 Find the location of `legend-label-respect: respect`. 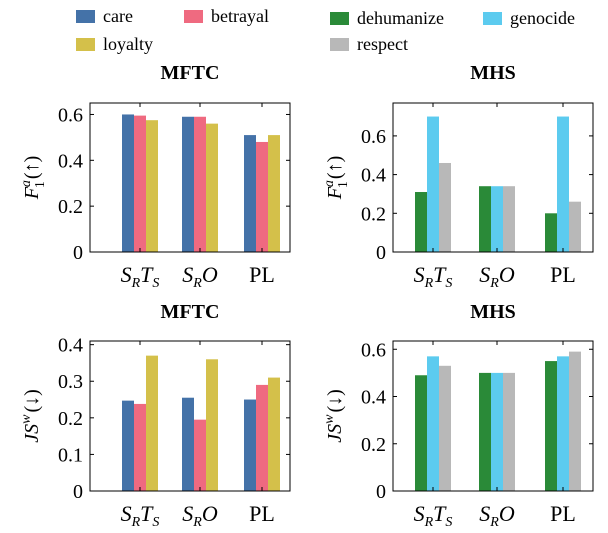

legend-label-respect: respect is located at coordinates (382, 44).